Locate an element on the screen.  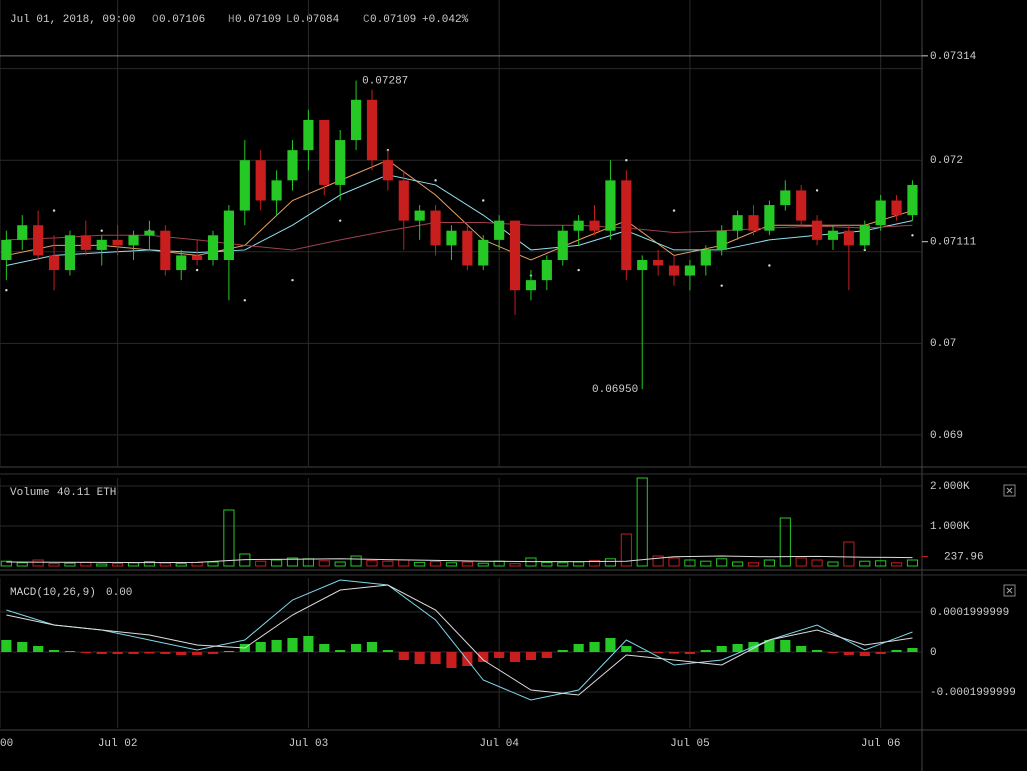
x-tick-label: Jul 02 is located at coordinates (118, 744).